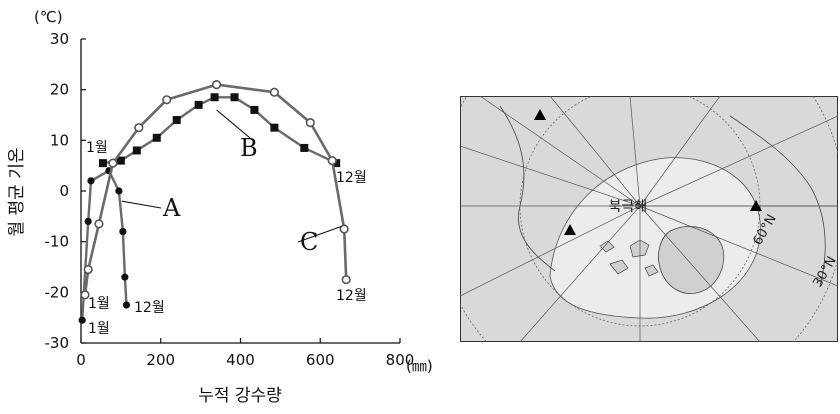 This screenshot has height=414, width=840. What do you see at coordinates (419, 366) in the screenshot?
I see `x-unit-label: (㎜)` at bounding box center [419, 366].